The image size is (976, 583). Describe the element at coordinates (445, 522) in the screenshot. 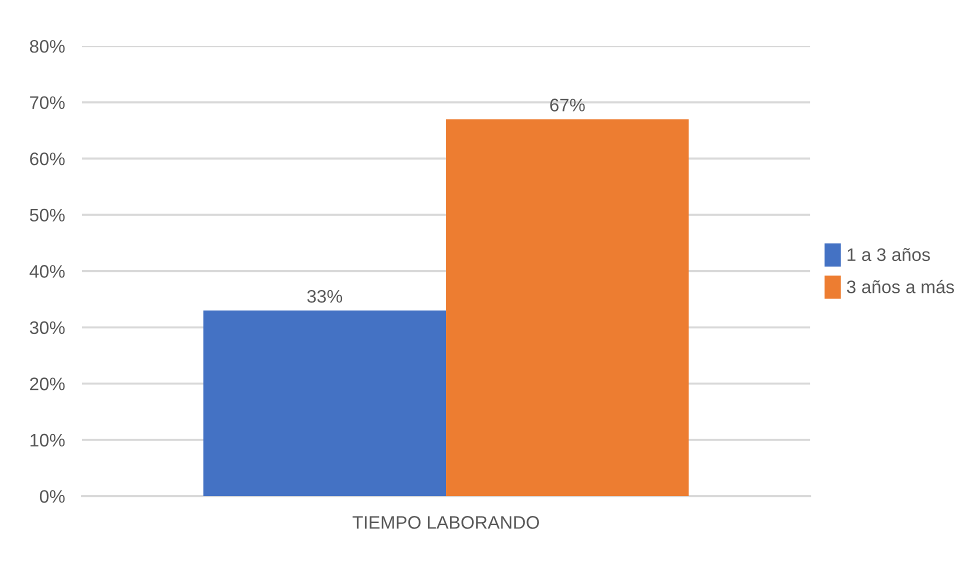

I see `x-tick-label: TIEMPO LABORANDO` at that location.